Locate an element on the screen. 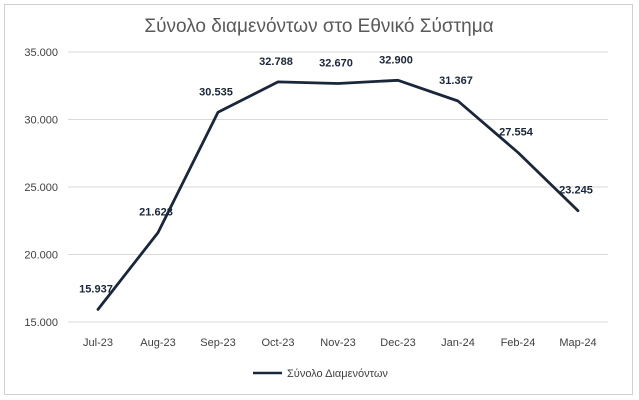 This screenshot has height=400, width=639. y-tick-label: 35.000 is located at coordinates (41, 53).